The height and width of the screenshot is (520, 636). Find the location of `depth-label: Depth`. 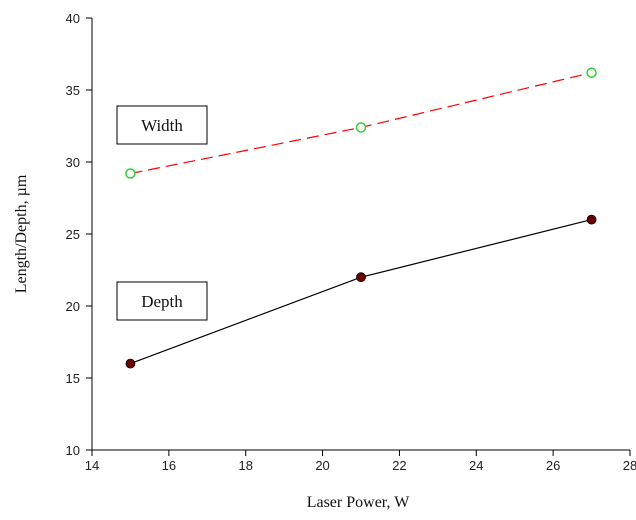

depth-label: Depth is located at coordinates (162, 301).